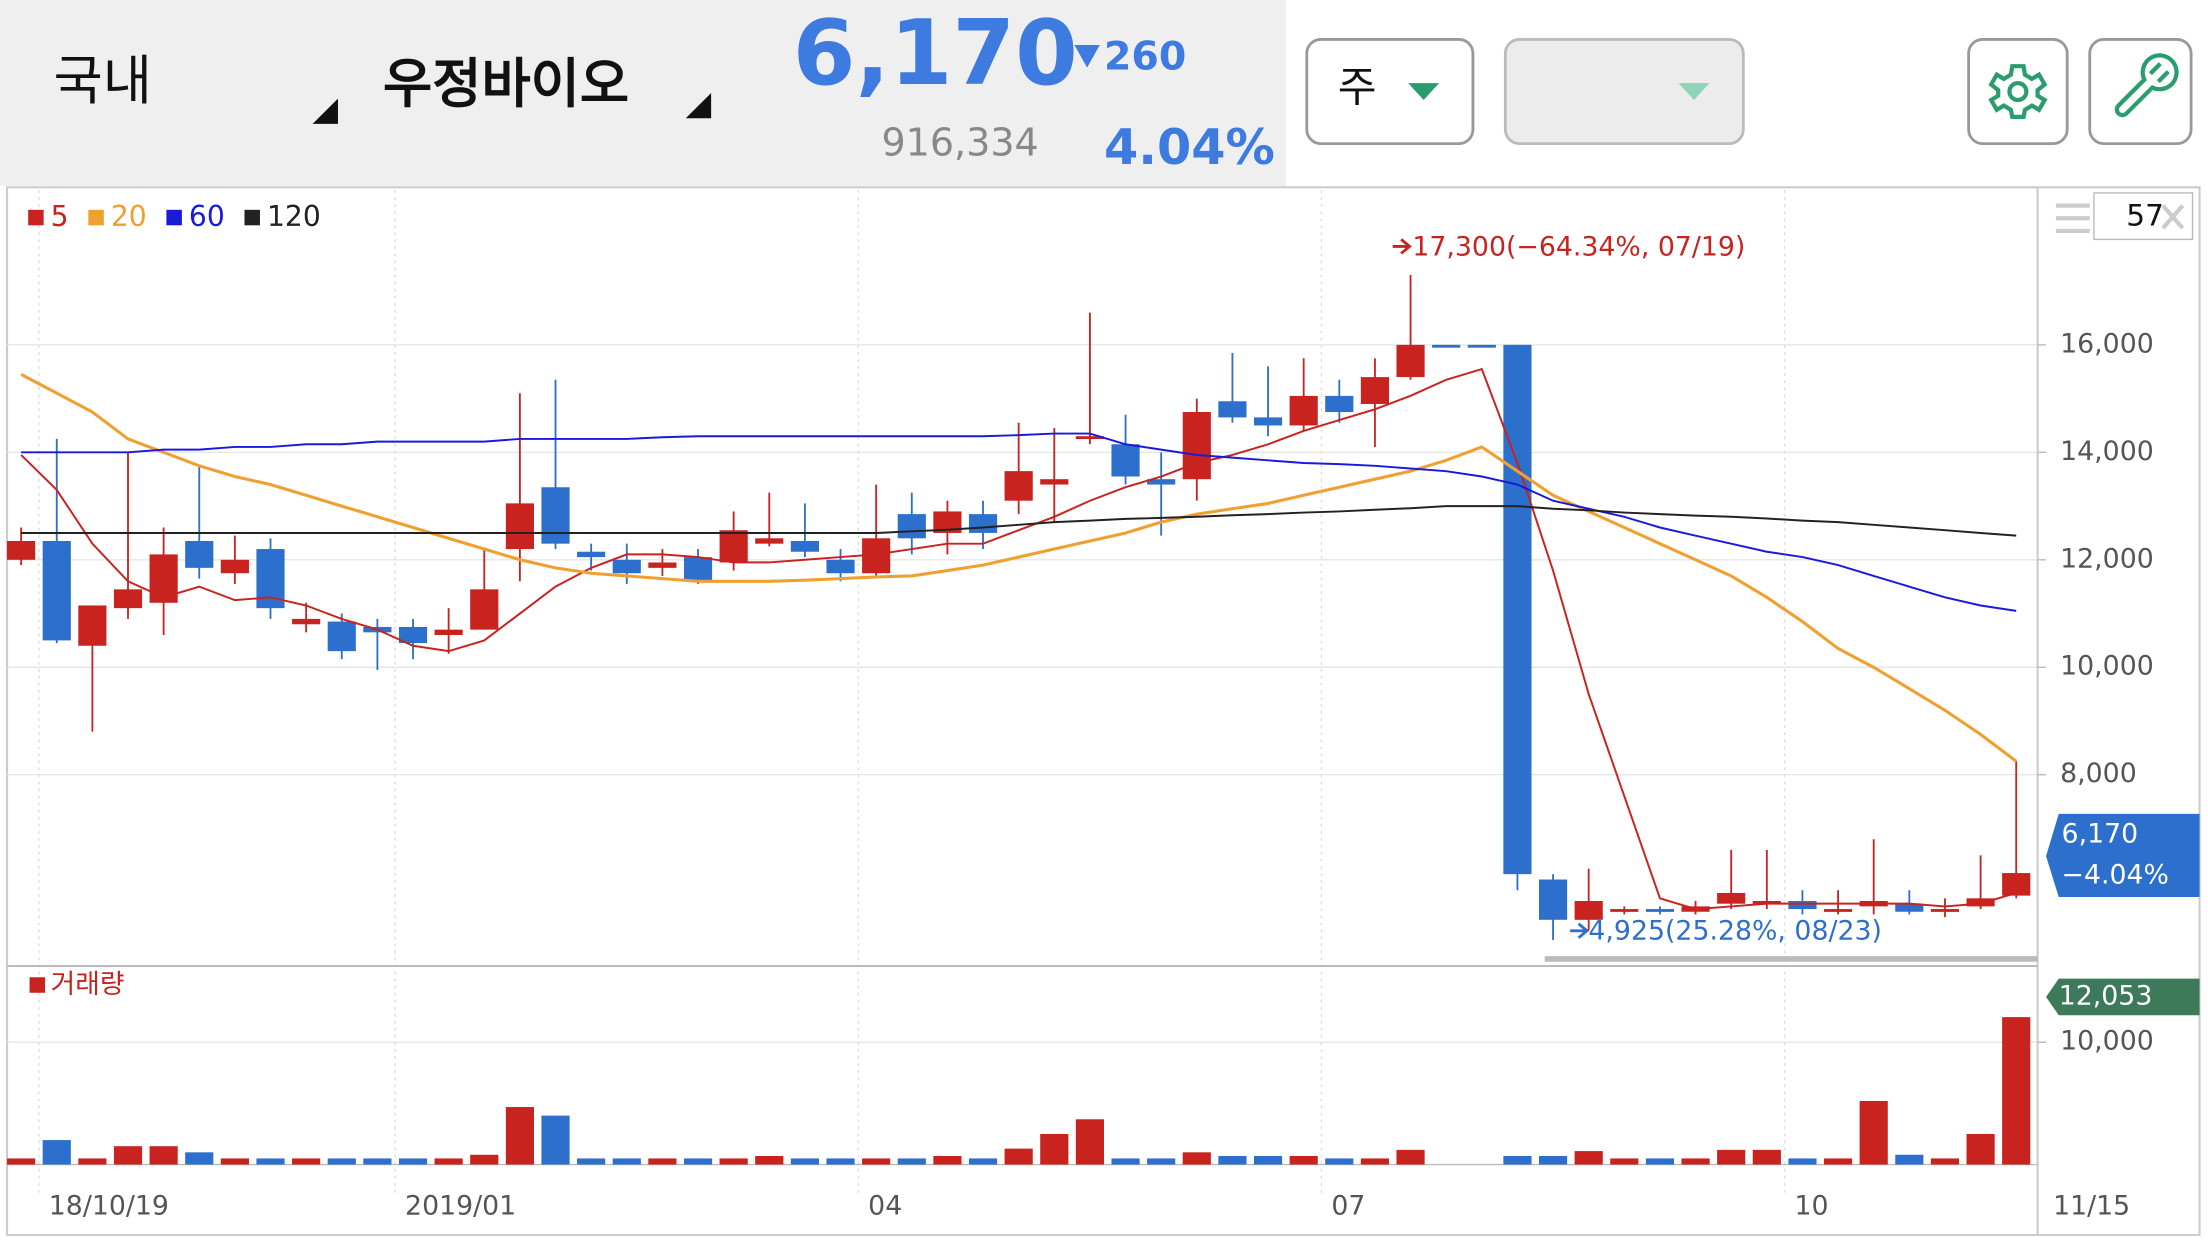  Describe the element at coordinates (1390, 92) in the screenshot. I see `period-dropdown` at that location.